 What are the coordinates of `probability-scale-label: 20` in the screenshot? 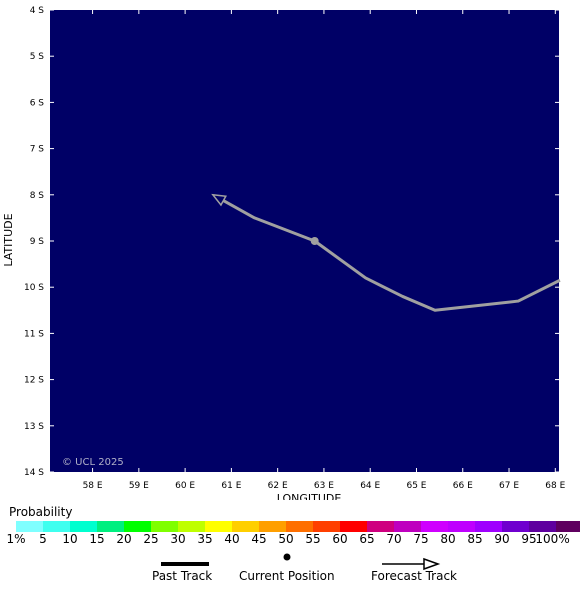 It's located at (124, 539).